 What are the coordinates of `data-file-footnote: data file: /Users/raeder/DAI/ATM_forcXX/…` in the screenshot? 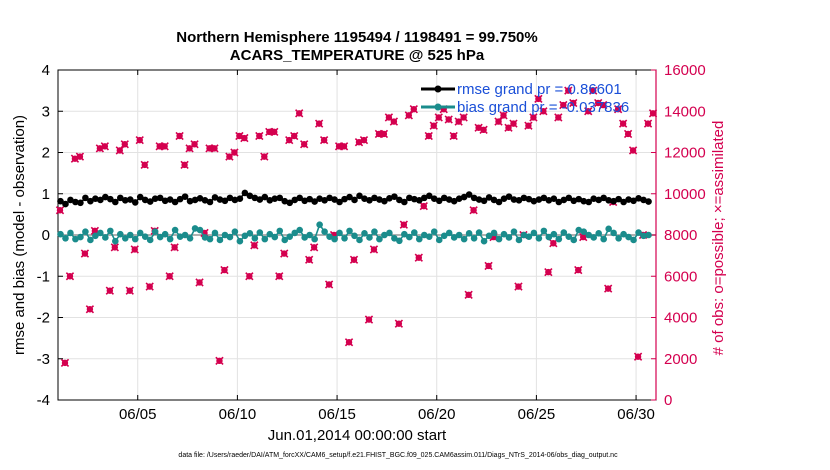 It's located at (398, 455).